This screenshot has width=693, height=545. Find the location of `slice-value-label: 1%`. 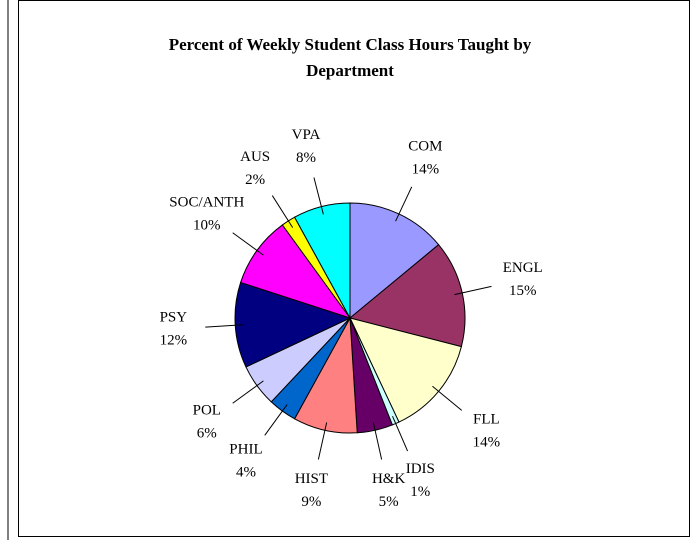

slice-value-label: 1% is located at coordinates (420, 492).